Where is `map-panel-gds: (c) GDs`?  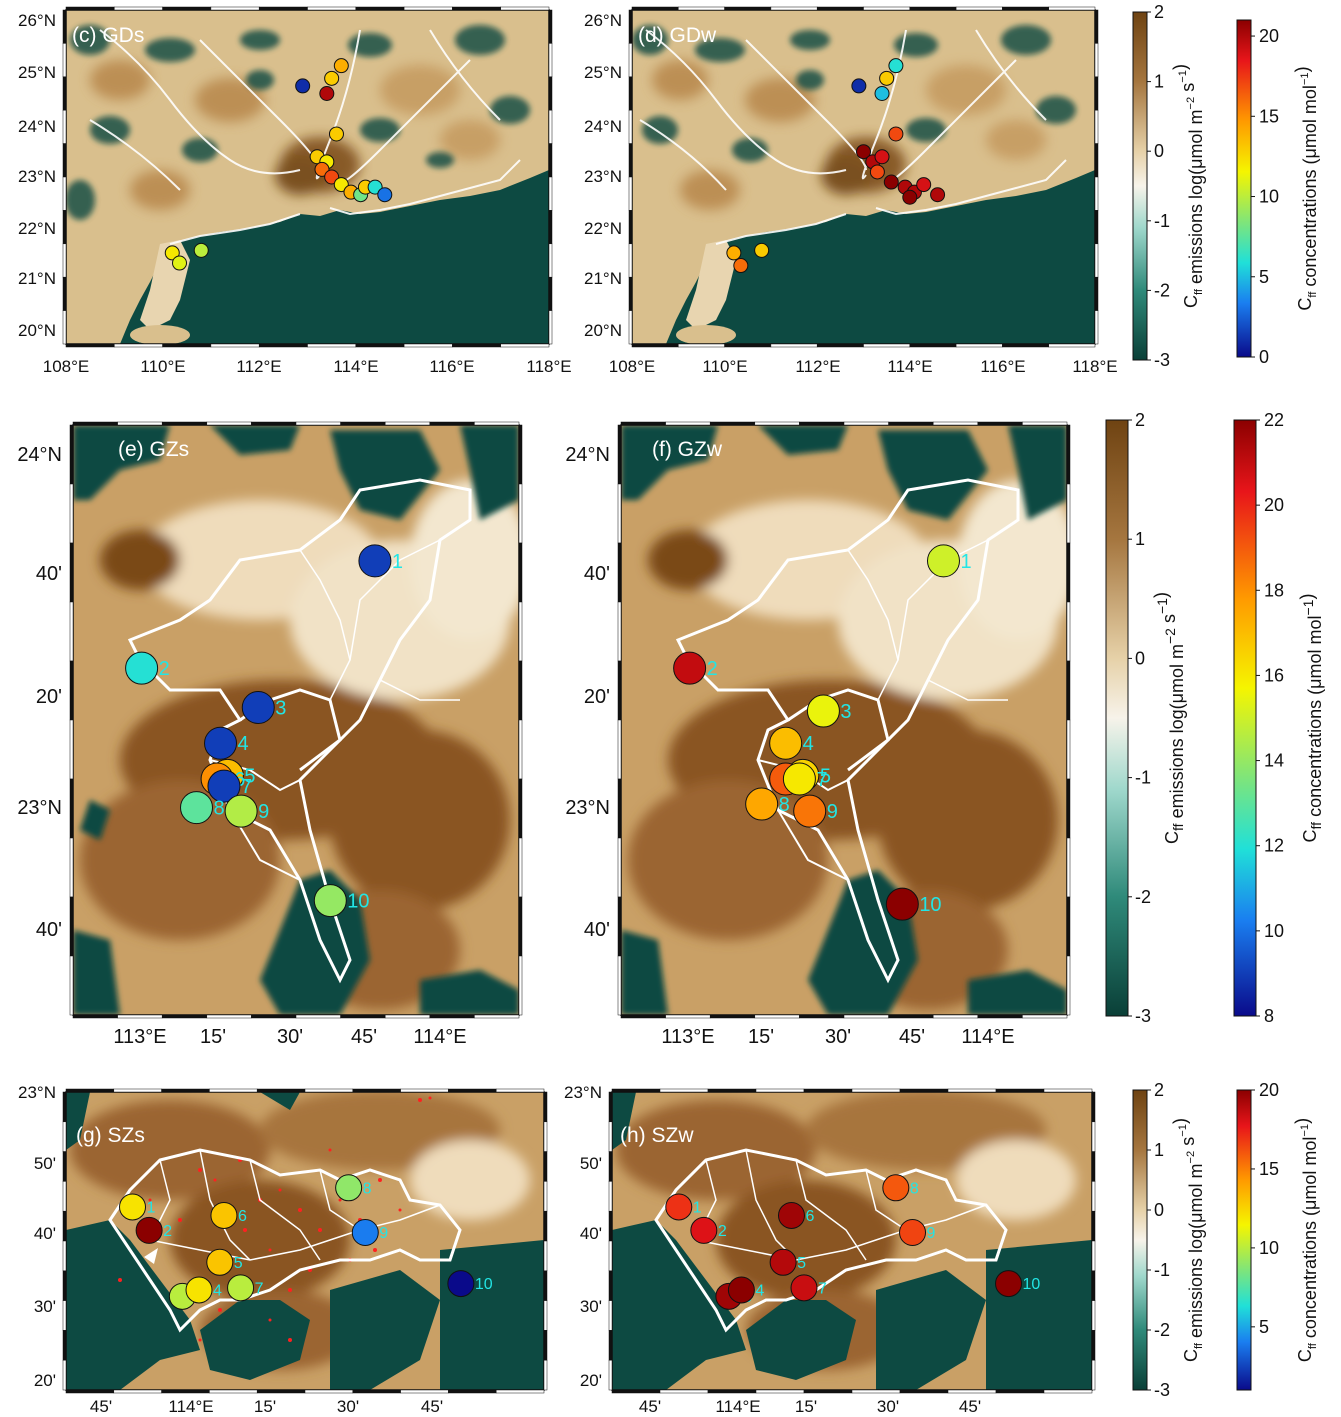
map-panel-gds: (c) GDs is located at coordinates (307, 177).